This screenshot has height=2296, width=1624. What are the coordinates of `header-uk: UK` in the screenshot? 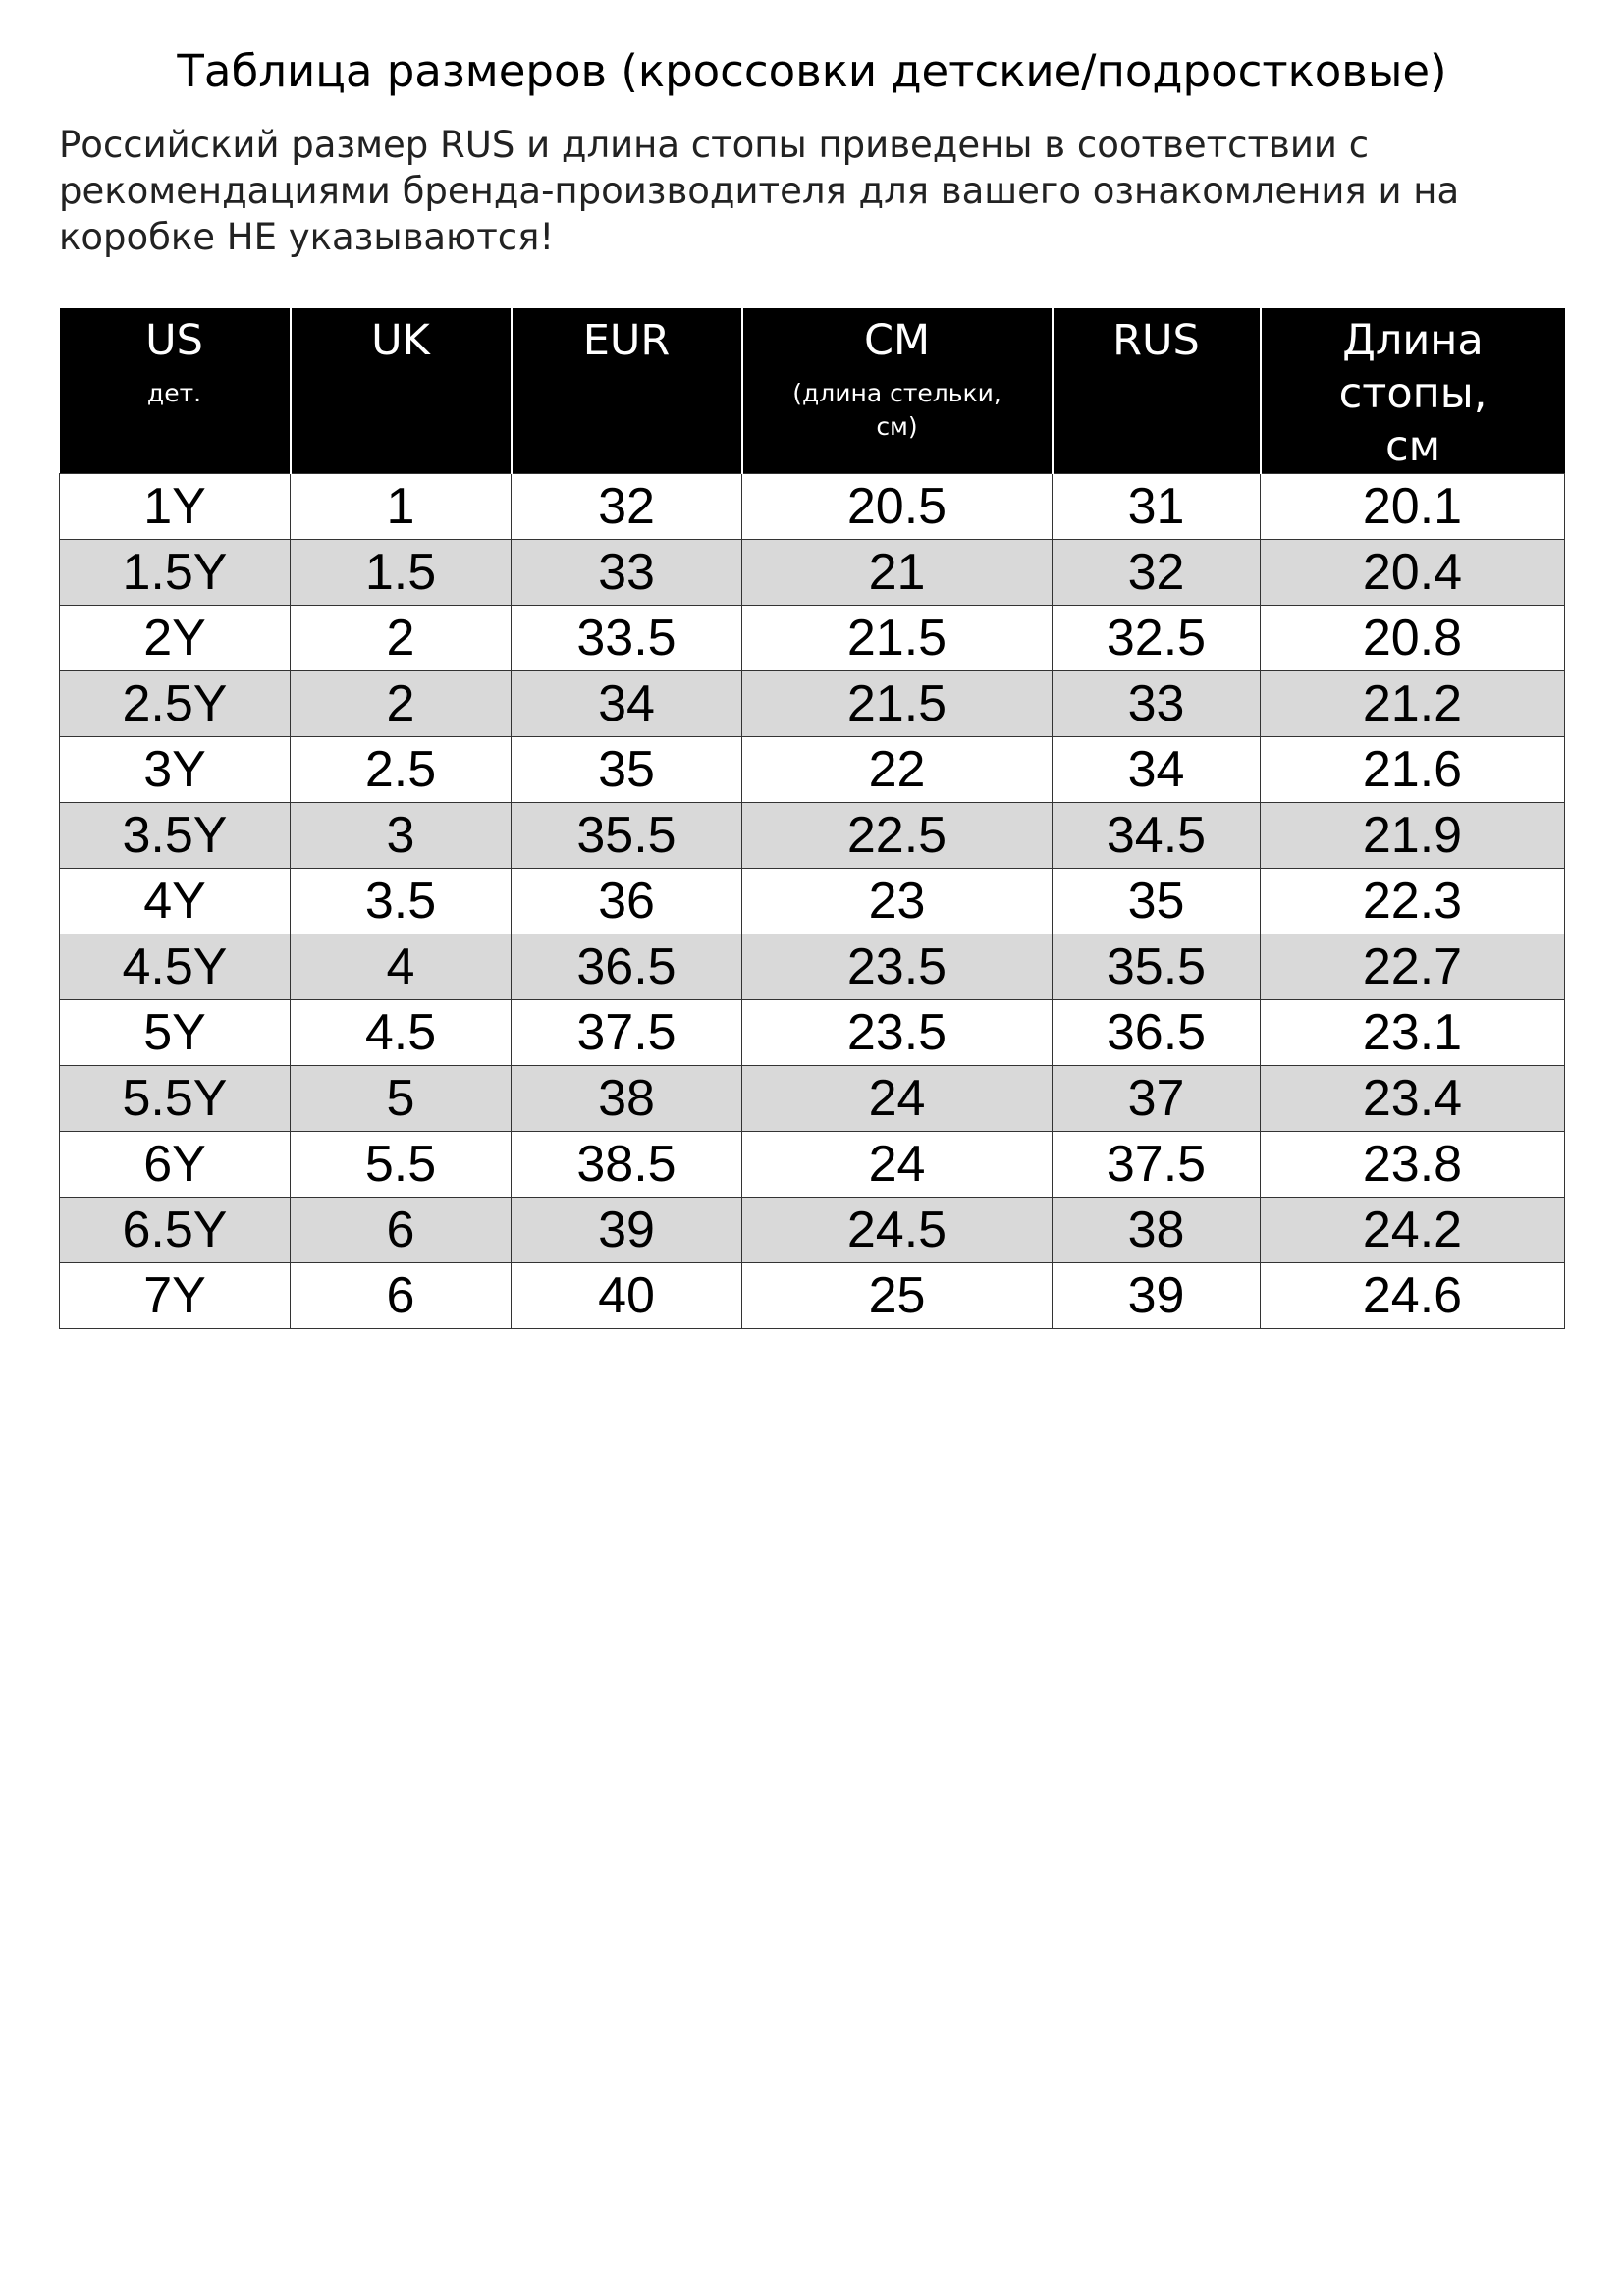 It's located at (400, 391).